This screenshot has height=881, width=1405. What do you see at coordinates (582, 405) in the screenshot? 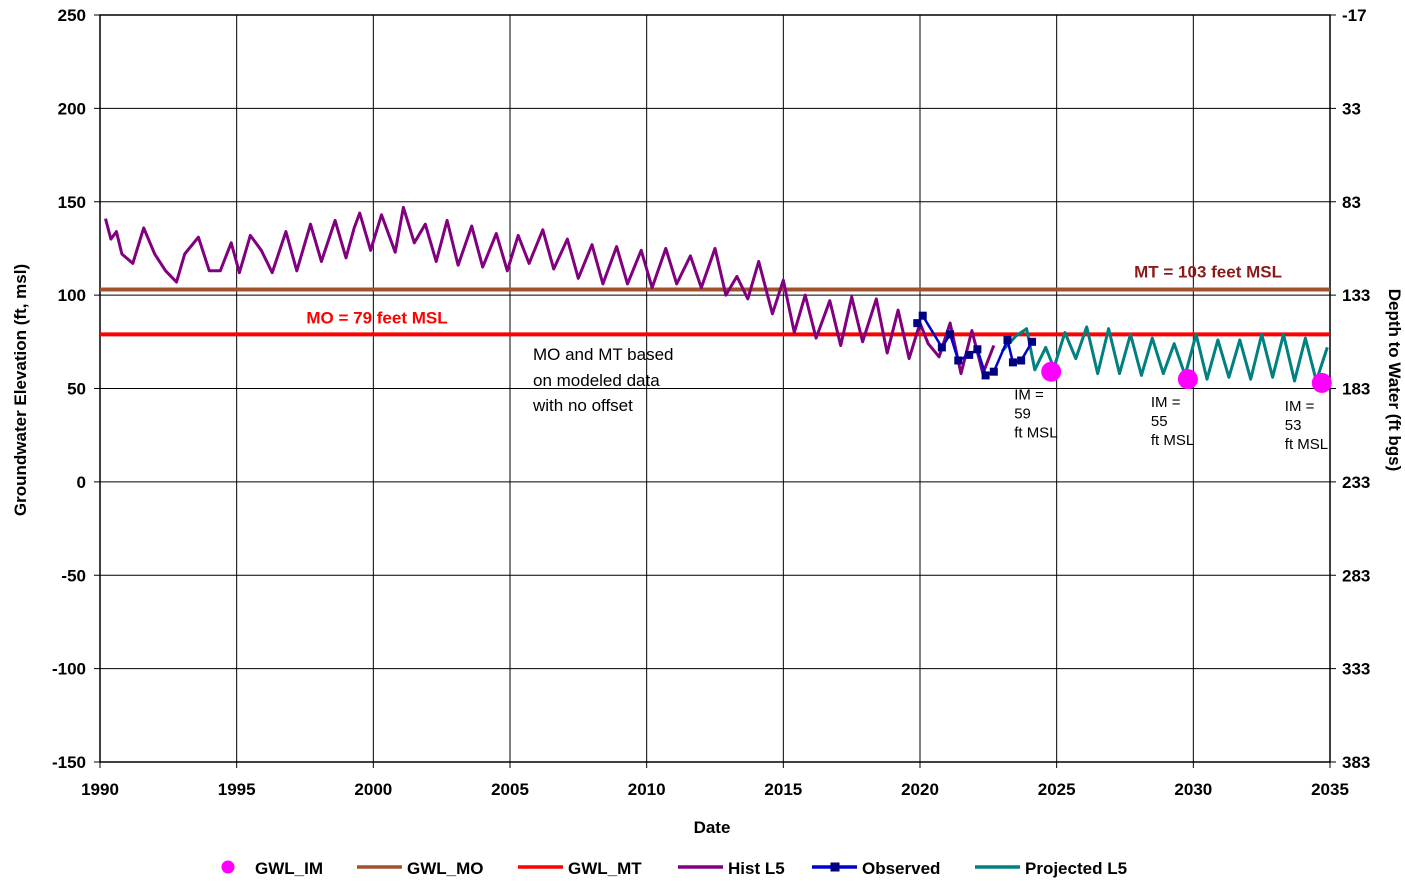
I see `annotation-line: with no offset` at bounding box center [582, 405].